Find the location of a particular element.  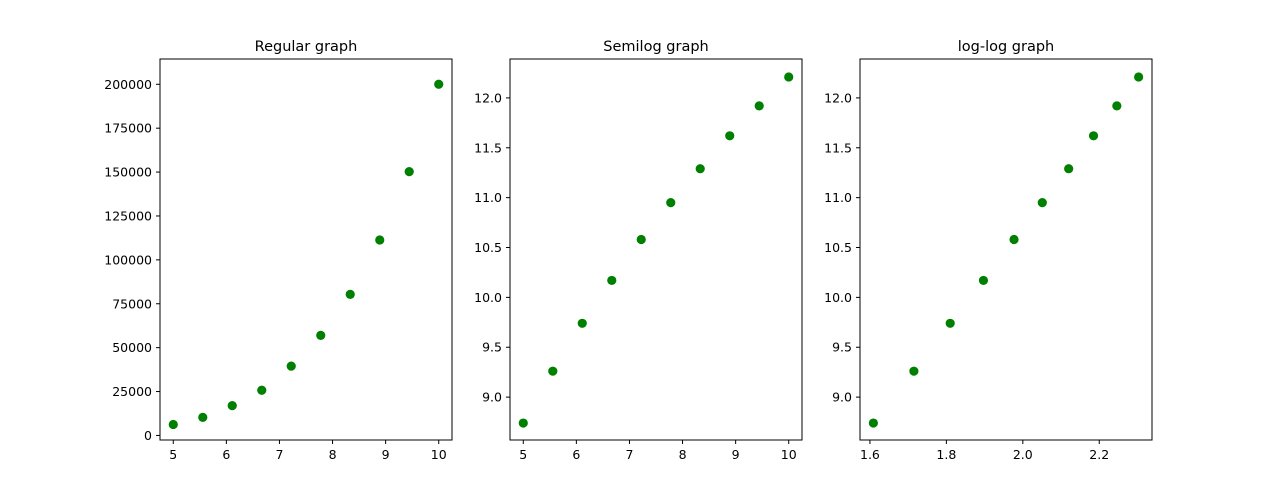

x-tick-label: 2.0 is located at coordinates (1023, 454).